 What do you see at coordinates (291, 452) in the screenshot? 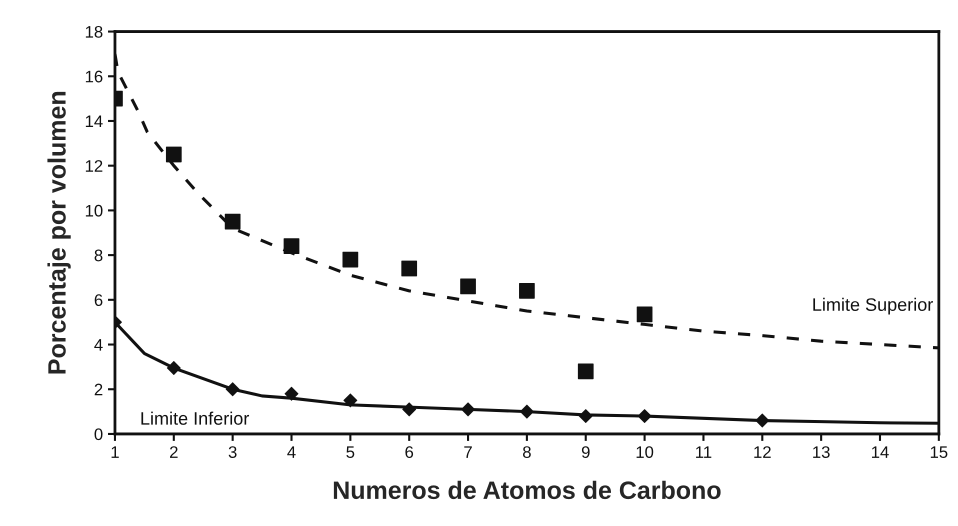
I see `x-tick-label: 4` at bounding box center [291, 452].